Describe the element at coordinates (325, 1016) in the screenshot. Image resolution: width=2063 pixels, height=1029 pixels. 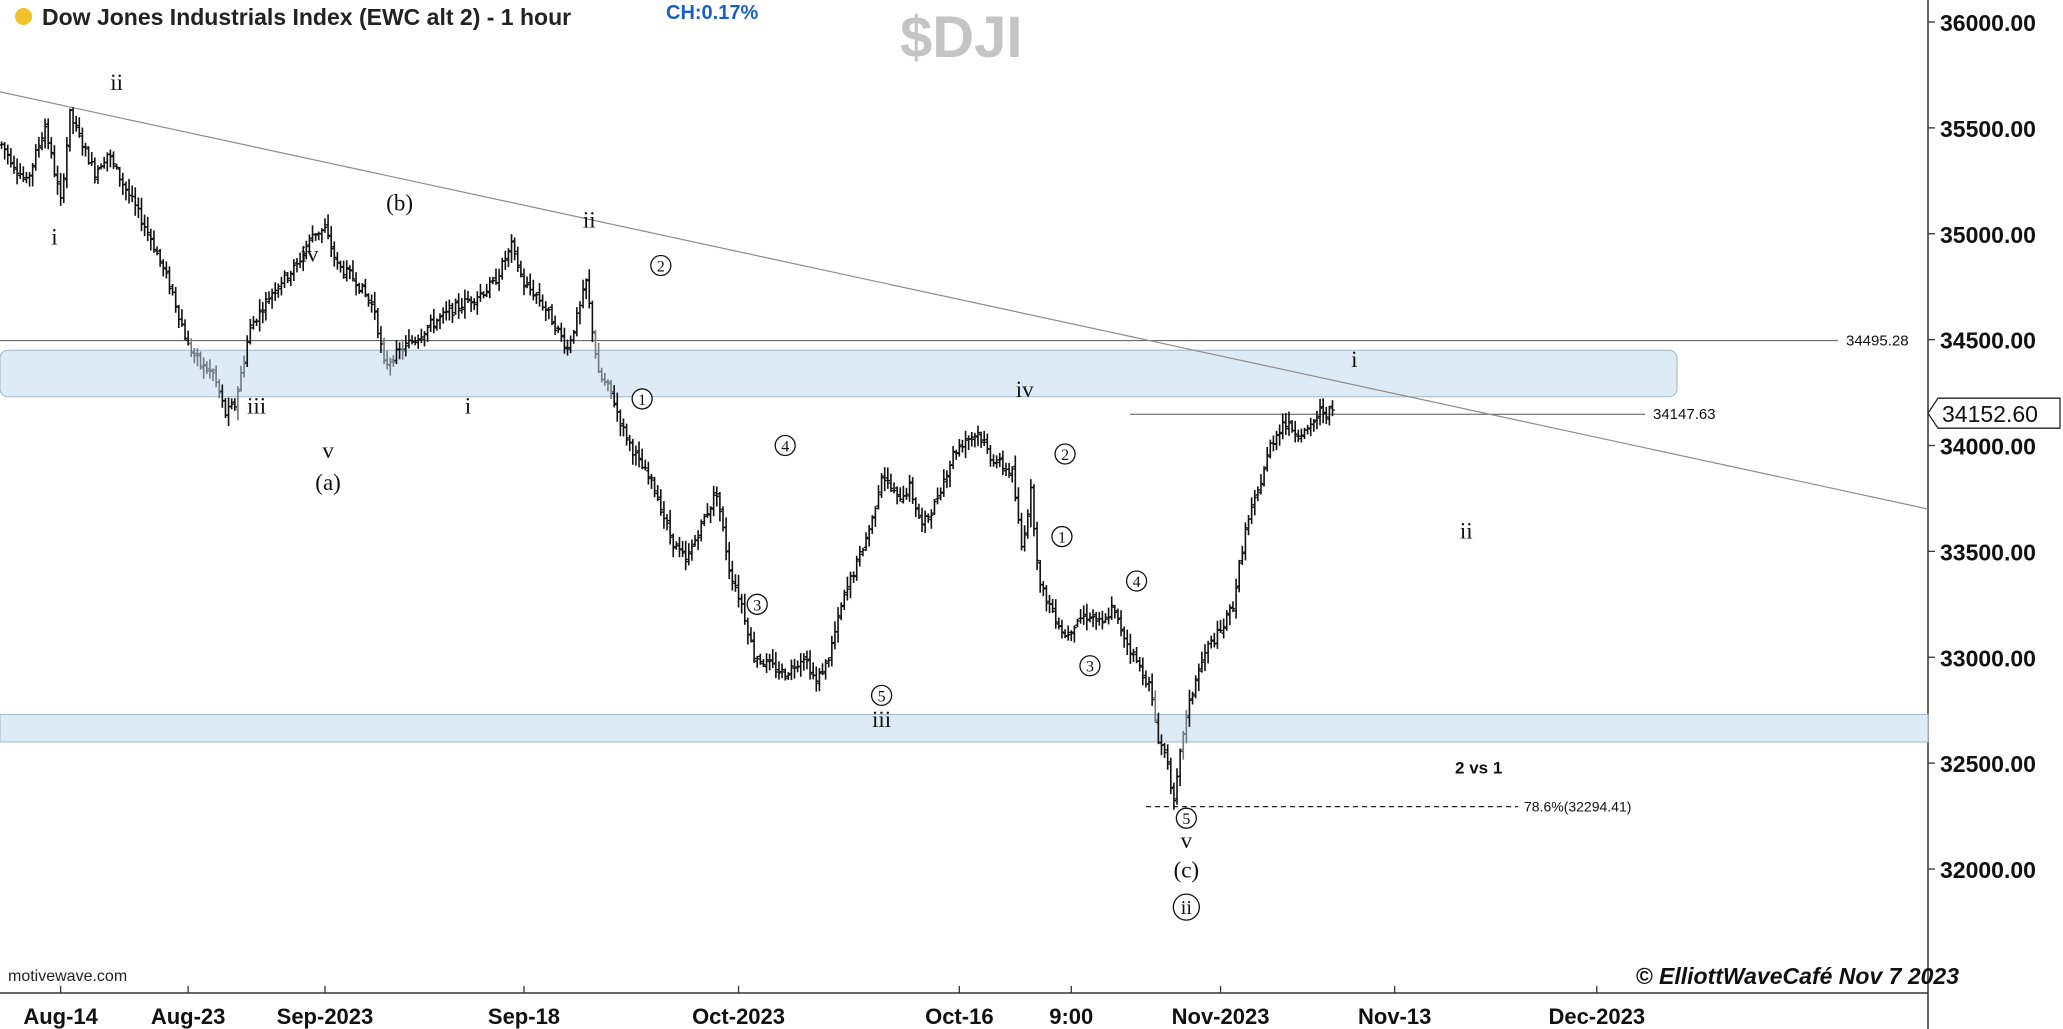
I see `x-axis-tick-label: Sep-2023` at that location.